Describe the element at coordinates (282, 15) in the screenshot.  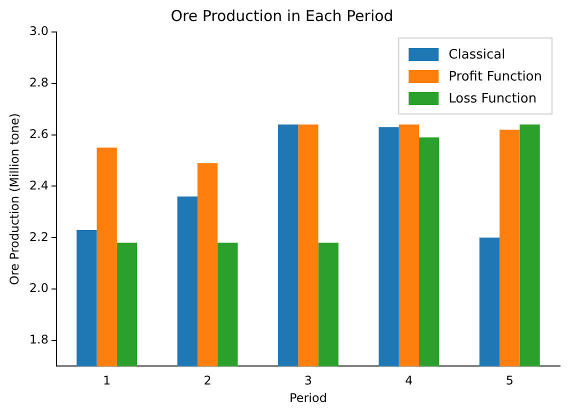
I see `chart-title: Ore Production in Each Period` at that location.